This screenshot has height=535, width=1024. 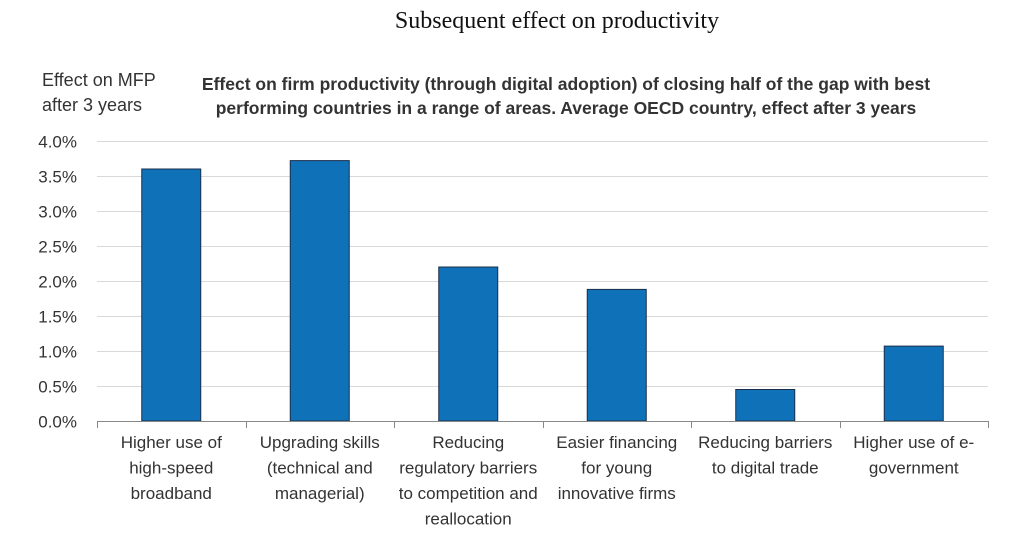 I want to click on category-label: to competition and, so click(x=468, y=493).